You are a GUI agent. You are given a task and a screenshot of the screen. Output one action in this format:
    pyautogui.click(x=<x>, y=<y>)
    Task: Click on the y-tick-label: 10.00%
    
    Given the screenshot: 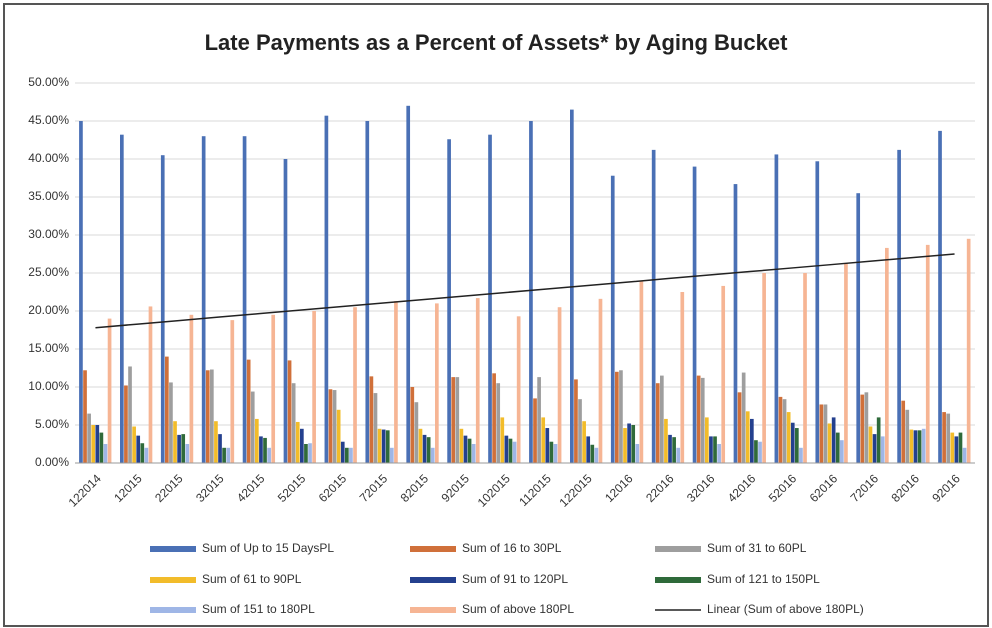 What is the action you would take?
    pyautogui.click(x=48, y=386)
    